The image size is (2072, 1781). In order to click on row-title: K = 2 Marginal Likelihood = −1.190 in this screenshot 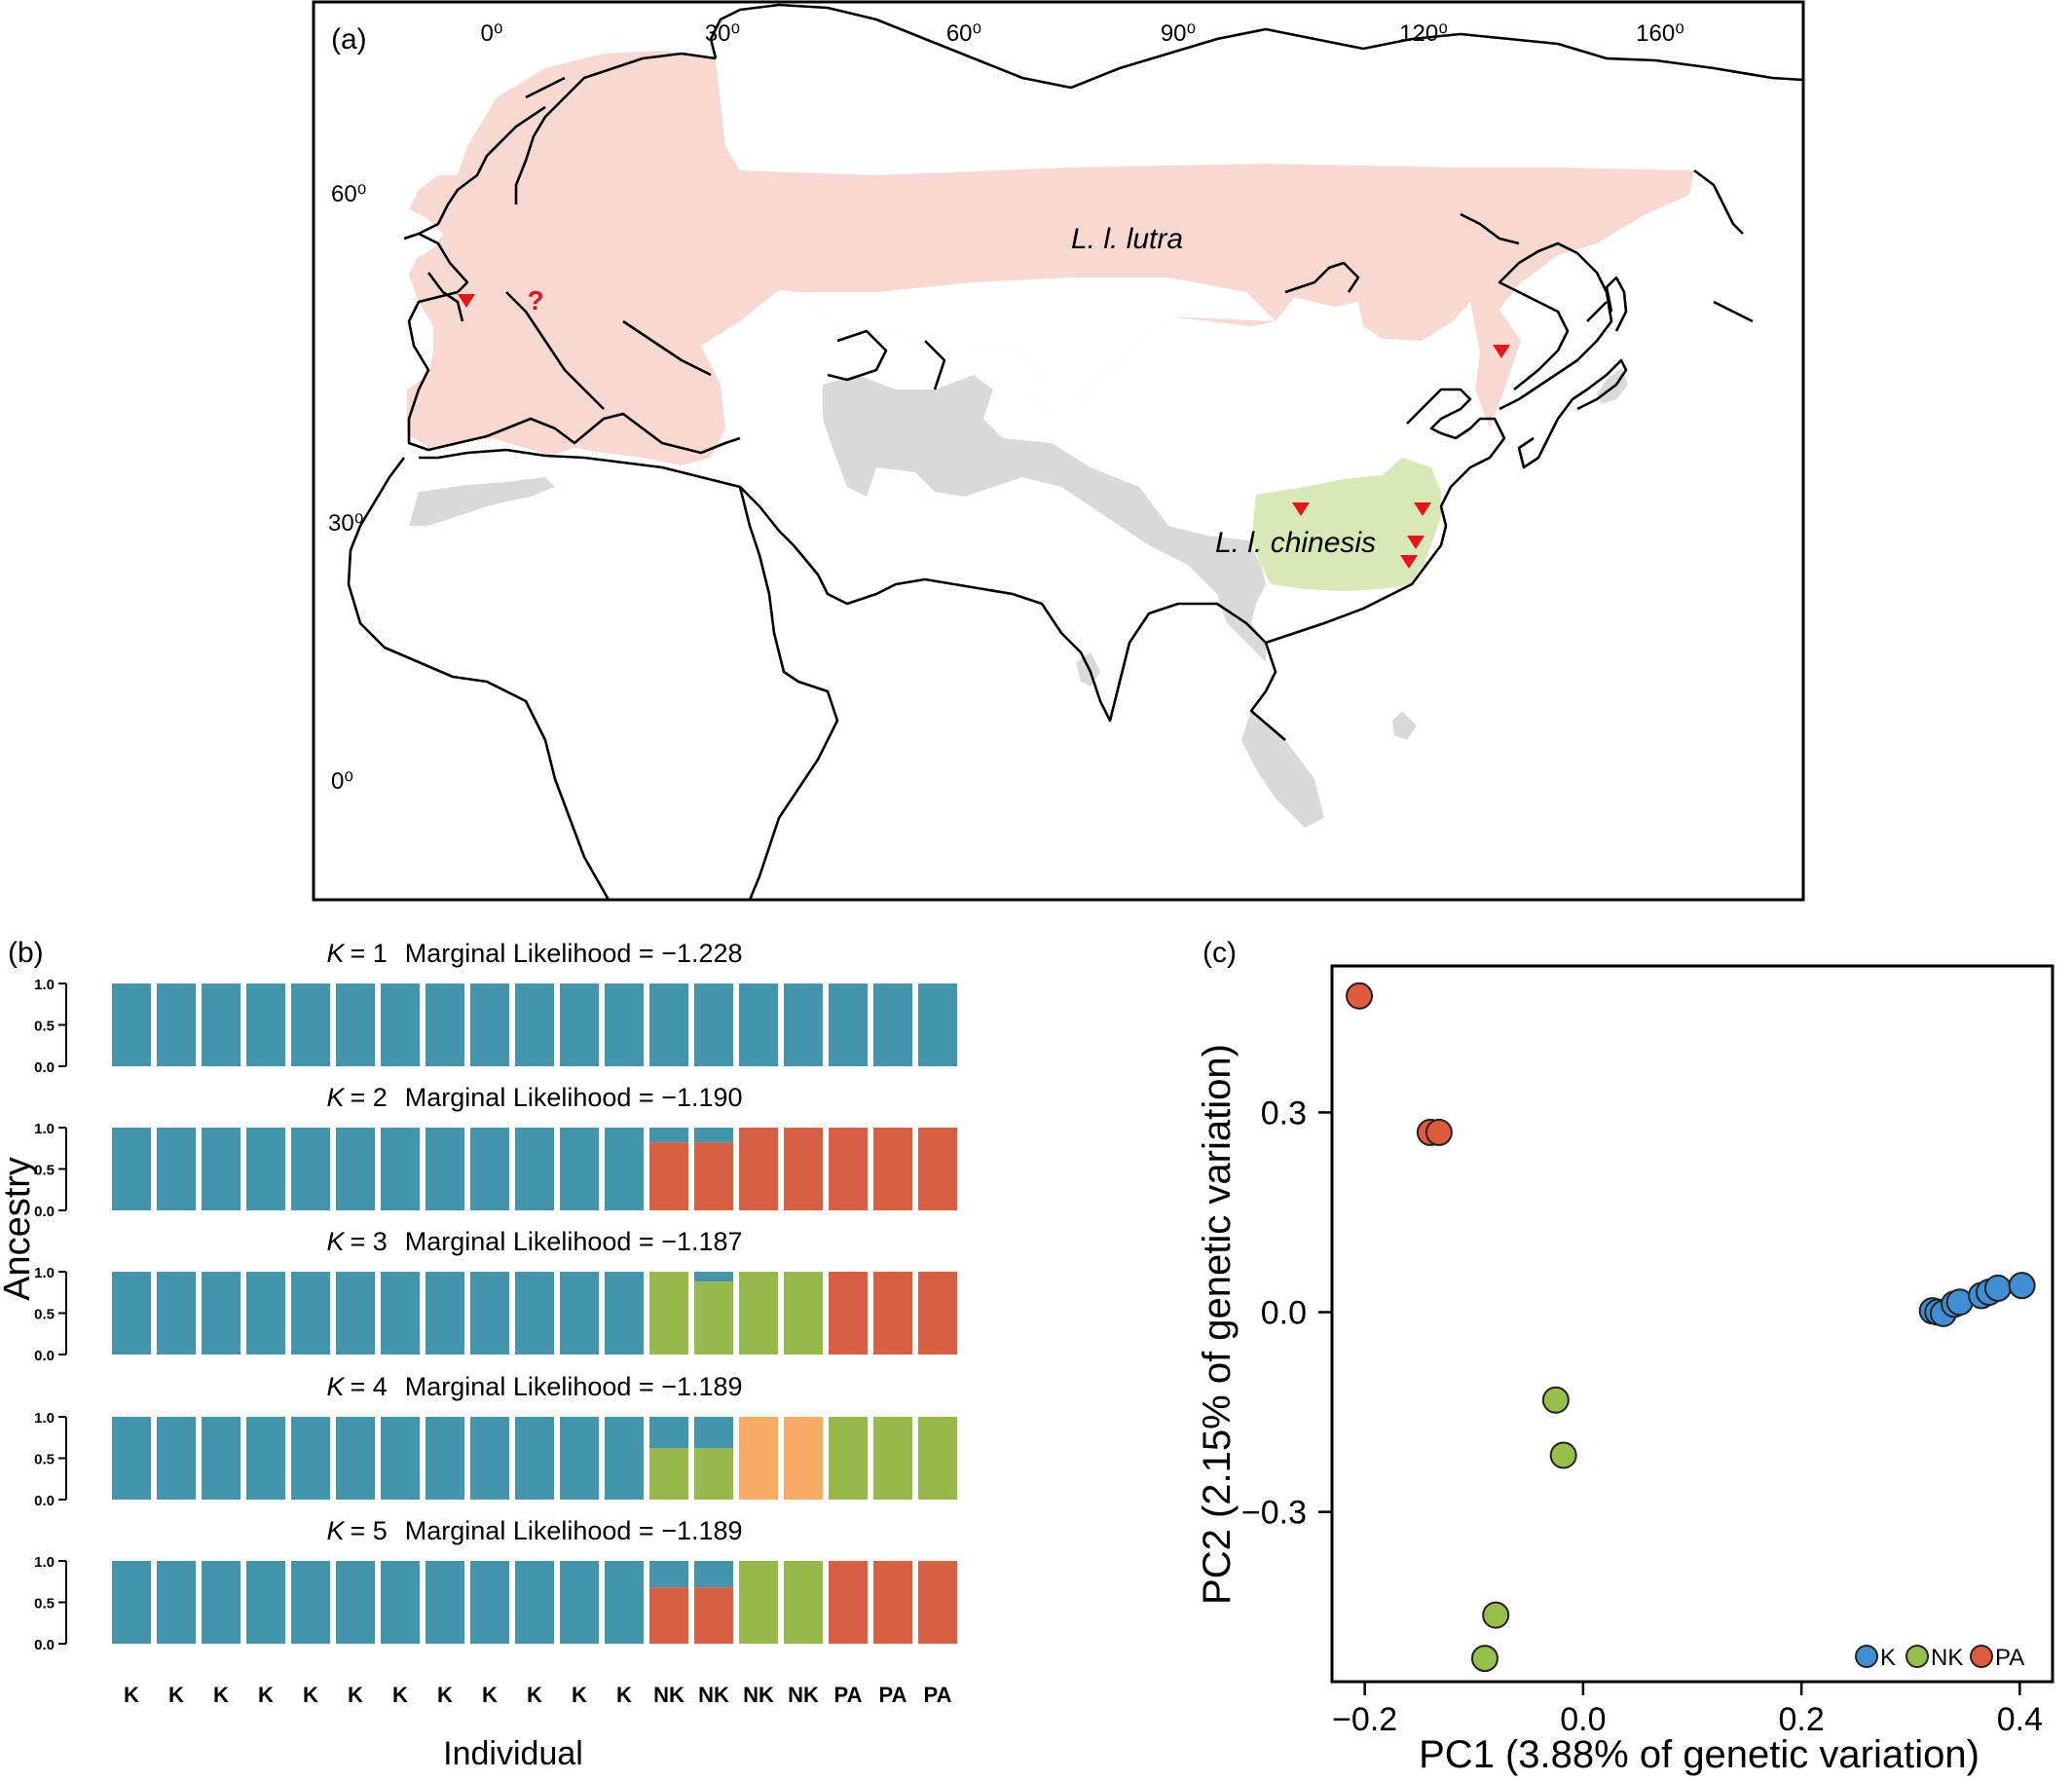, I will do `click(534, 1097)`.